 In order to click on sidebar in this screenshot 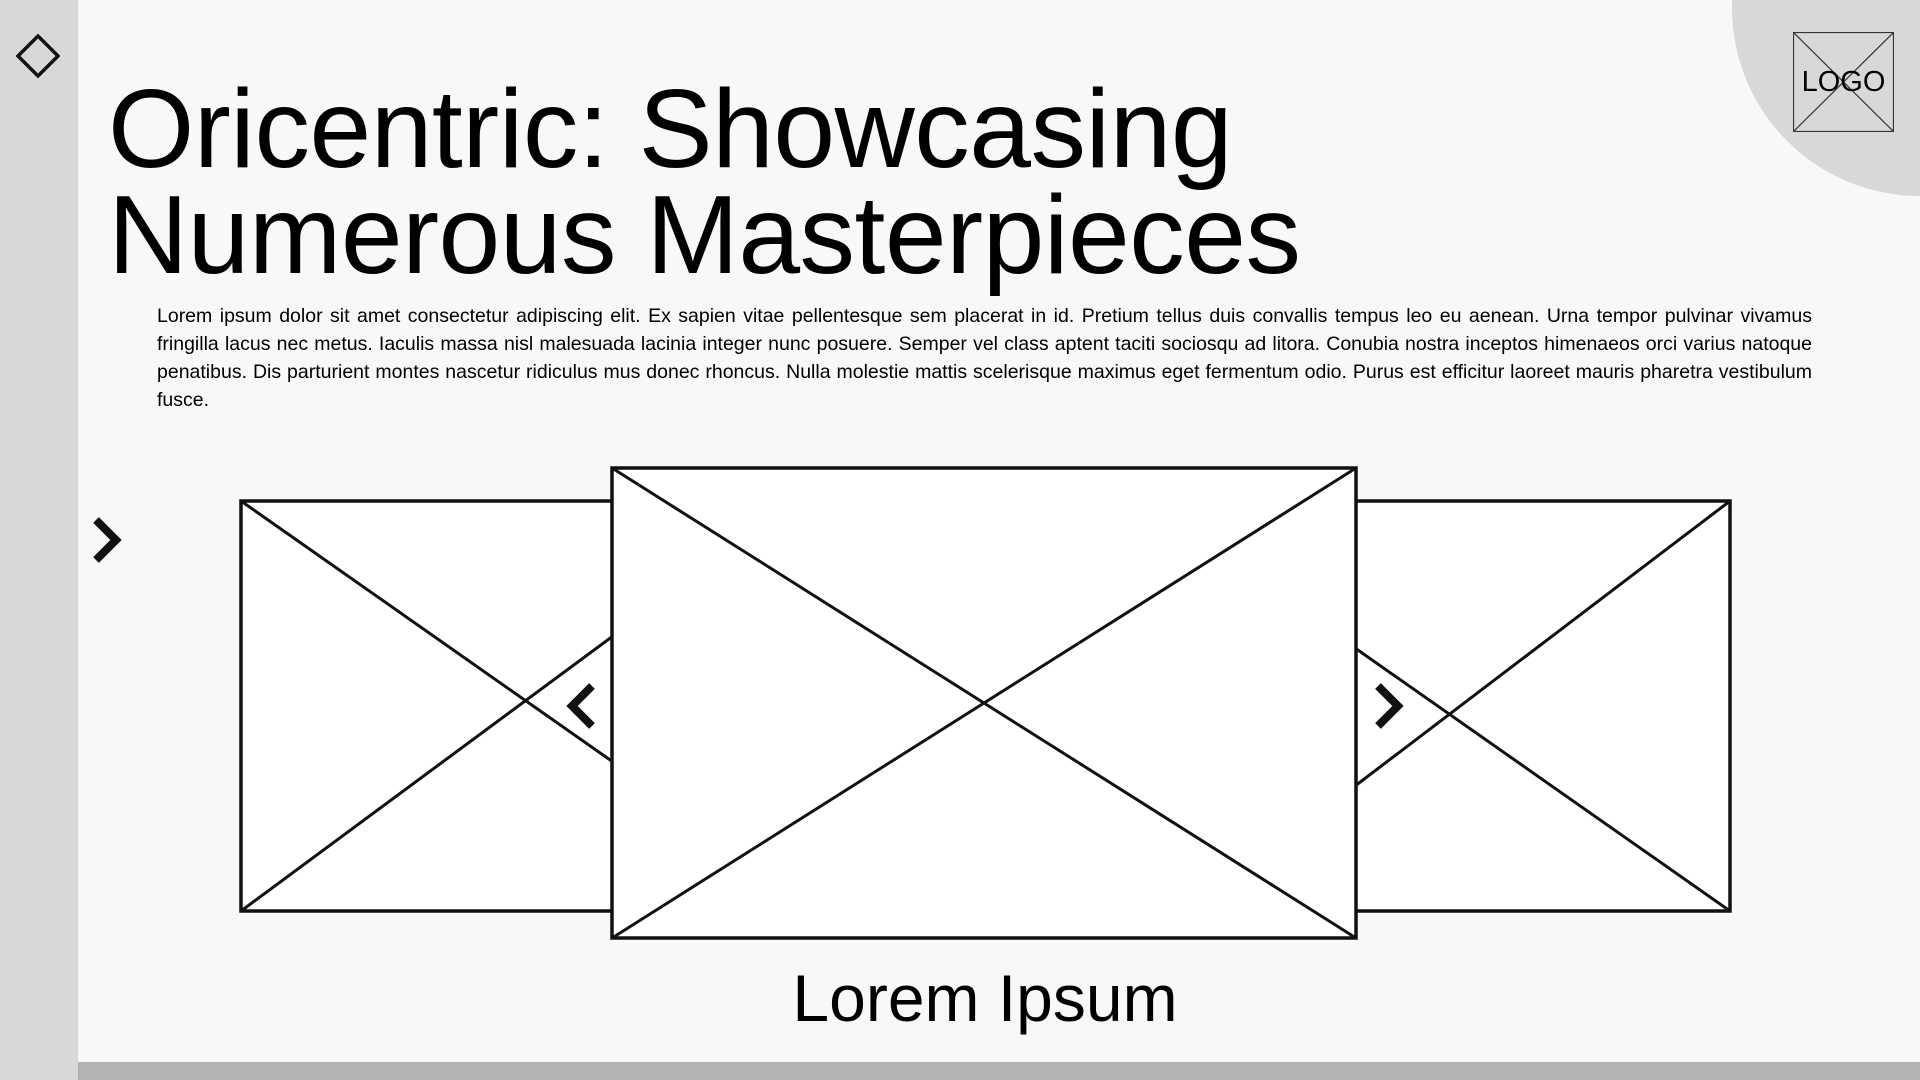, I will do `click(39, 540)`.